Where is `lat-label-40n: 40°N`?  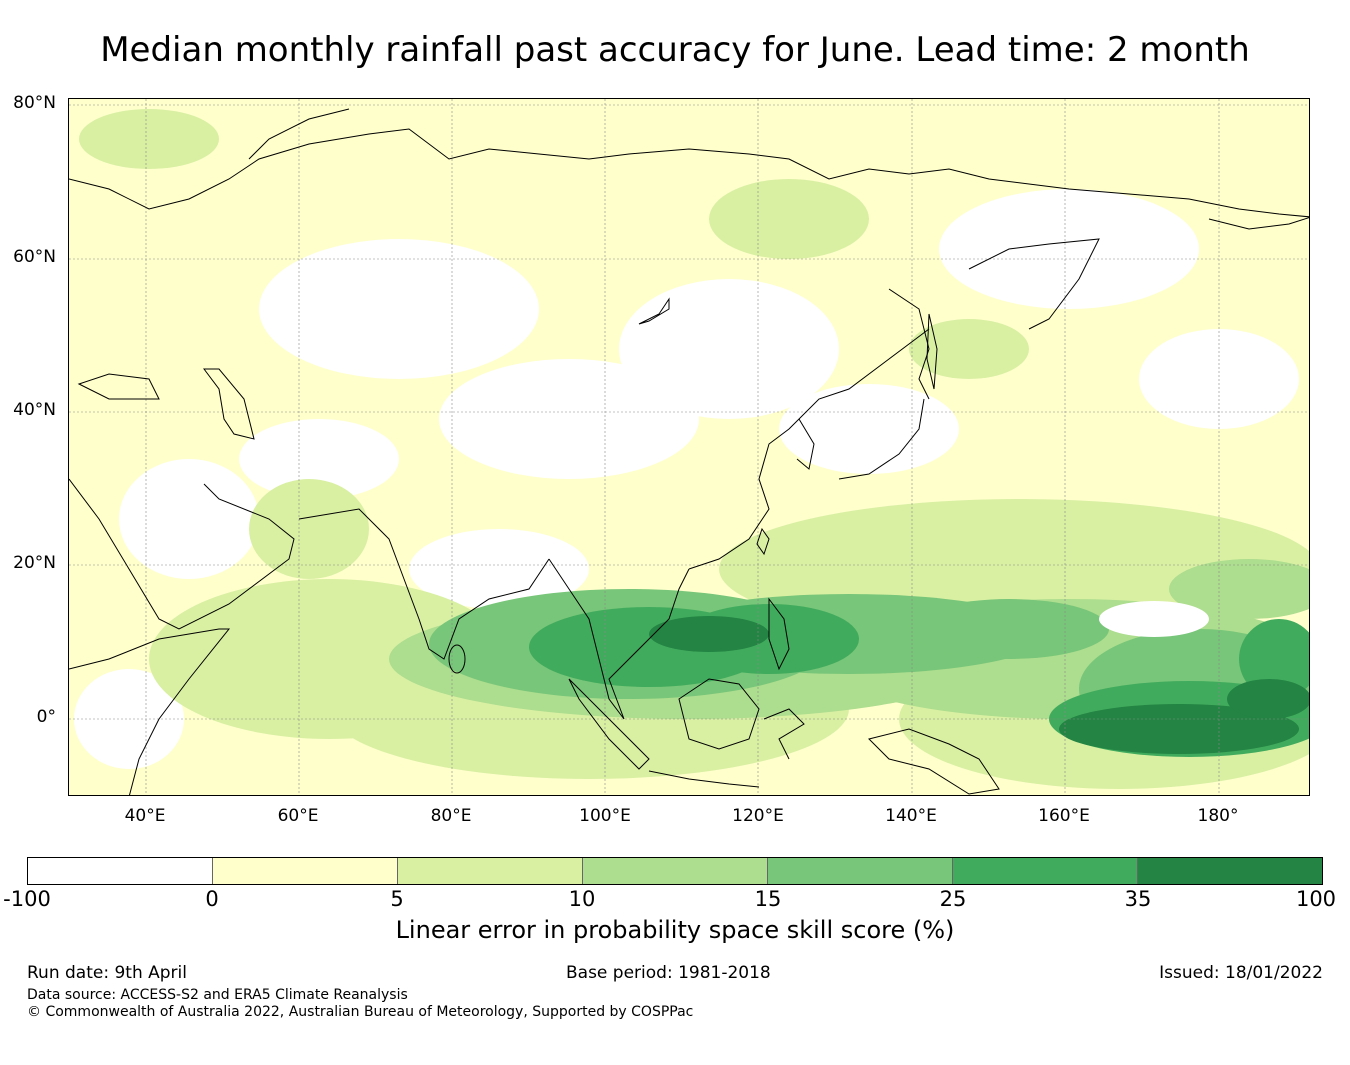
lat-label-40n: 40°N is located at coordinates (34, 410).